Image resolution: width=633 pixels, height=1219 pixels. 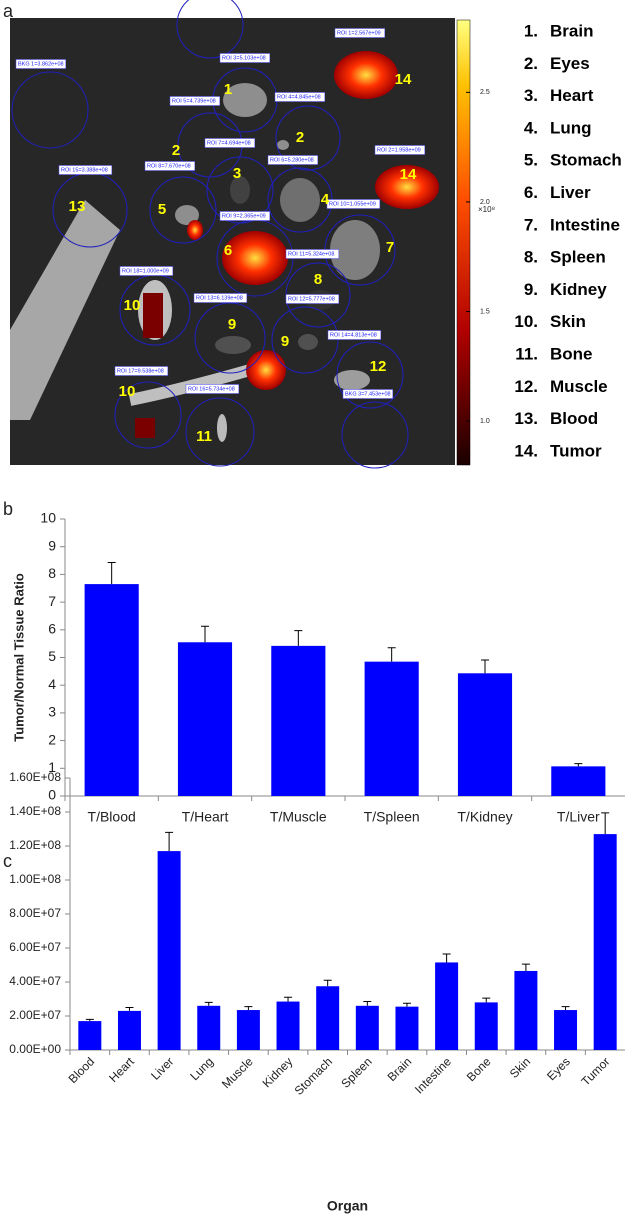 I want to click on x-tick-label: Skin, so click(x=520, y=1067).